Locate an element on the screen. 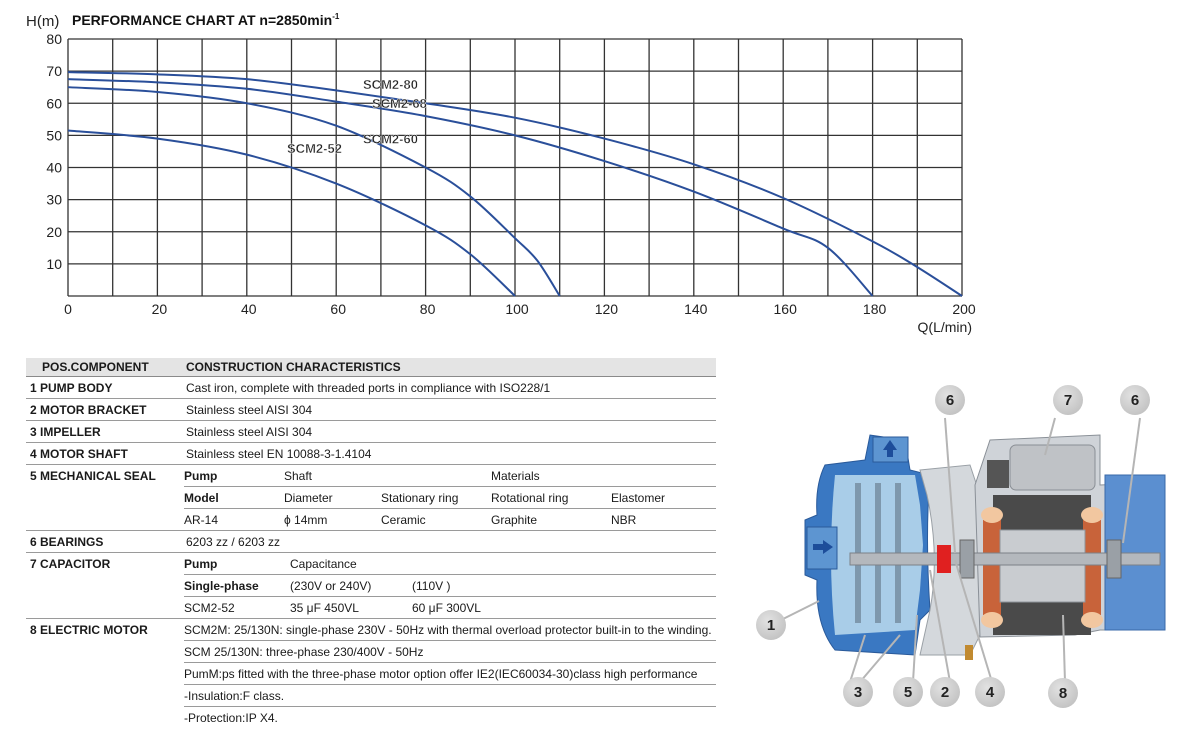 The image size is (1200, 735). capacitor-subrow: Pump Capacitance is located at coordinates (450, 564).